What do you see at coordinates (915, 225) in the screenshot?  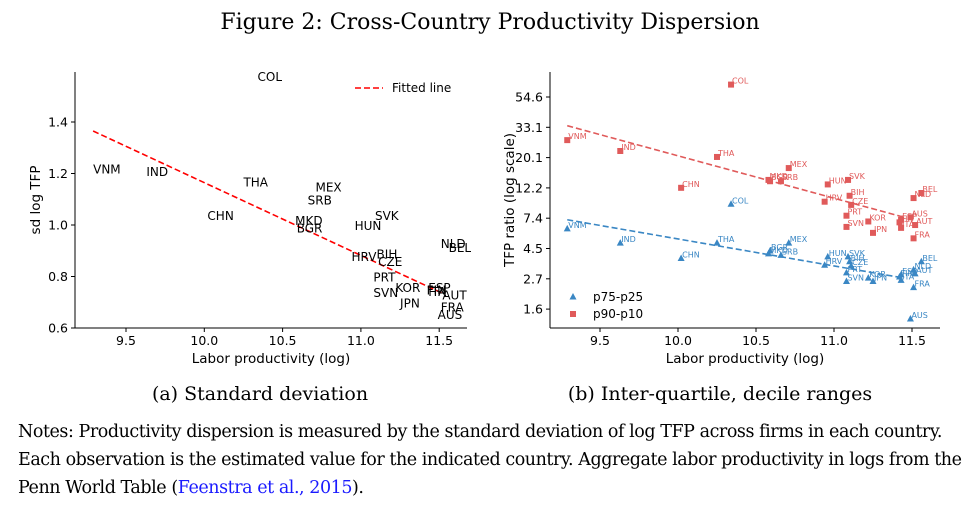 I see `marker-p90-p10-aut` at bounding box center [915, 225].